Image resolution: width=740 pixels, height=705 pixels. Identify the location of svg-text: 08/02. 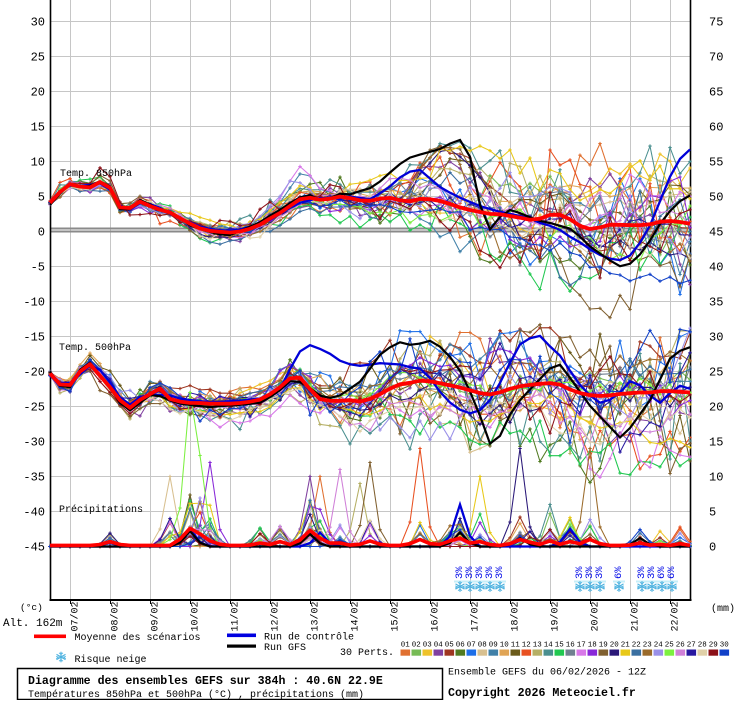
(116, 616).